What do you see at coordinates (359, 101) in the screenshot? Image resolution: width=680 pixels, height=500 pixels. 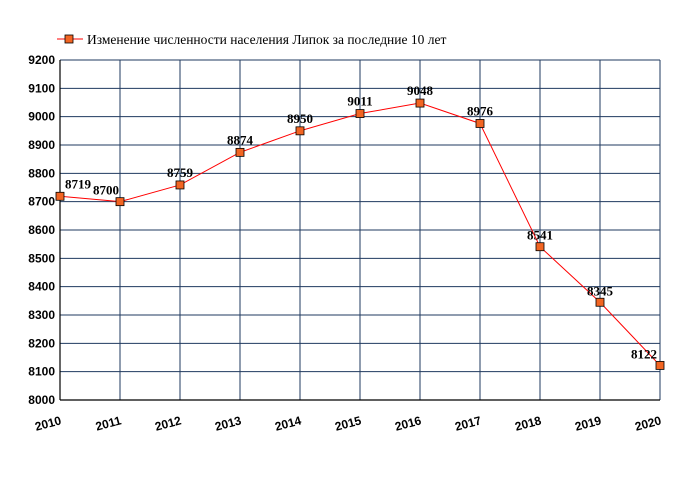 I see `data-label: 9011` at bounding box center [359, 101].